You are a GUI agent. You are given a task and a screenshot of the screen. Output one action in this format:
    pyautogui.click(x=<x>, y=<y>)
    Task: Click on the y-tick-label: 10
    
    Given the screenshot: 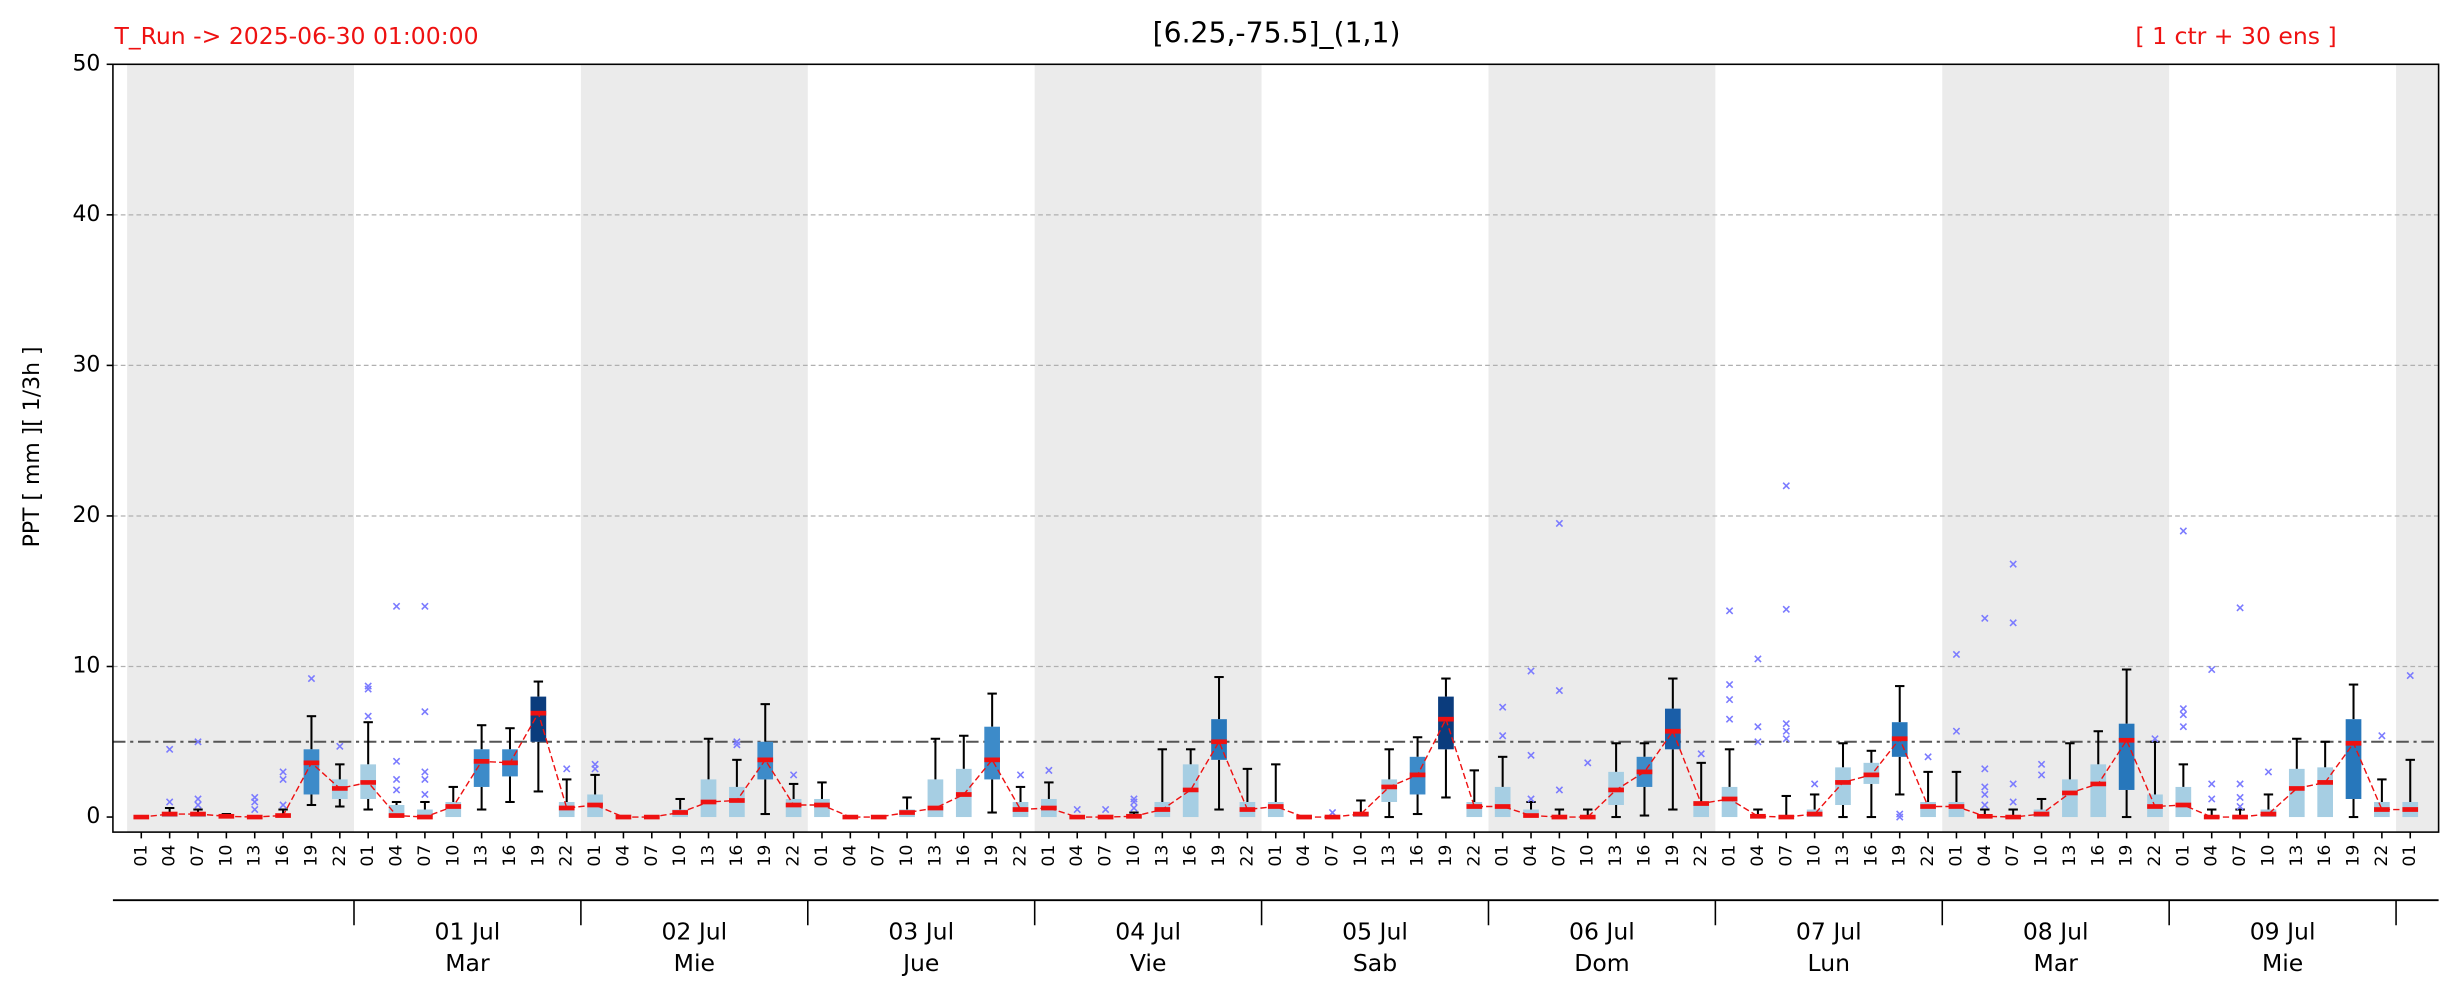 What is the action you would take?
    pyautogui.click(x=86, y=665)
    